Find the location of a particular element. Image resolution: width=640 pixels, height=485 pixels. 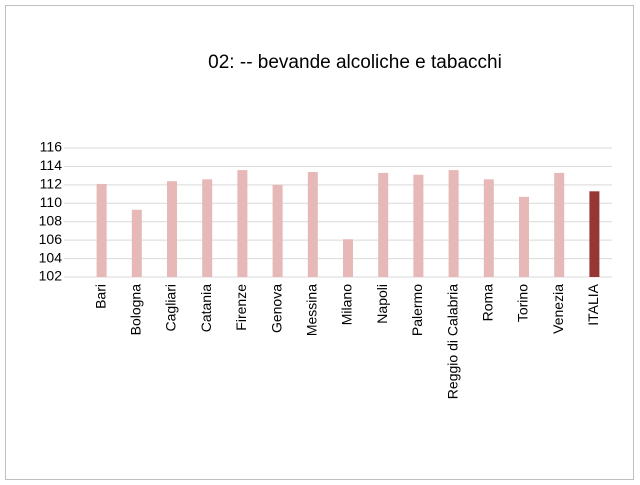

y-tick-label: 116 is located at coordinates (51, 147).